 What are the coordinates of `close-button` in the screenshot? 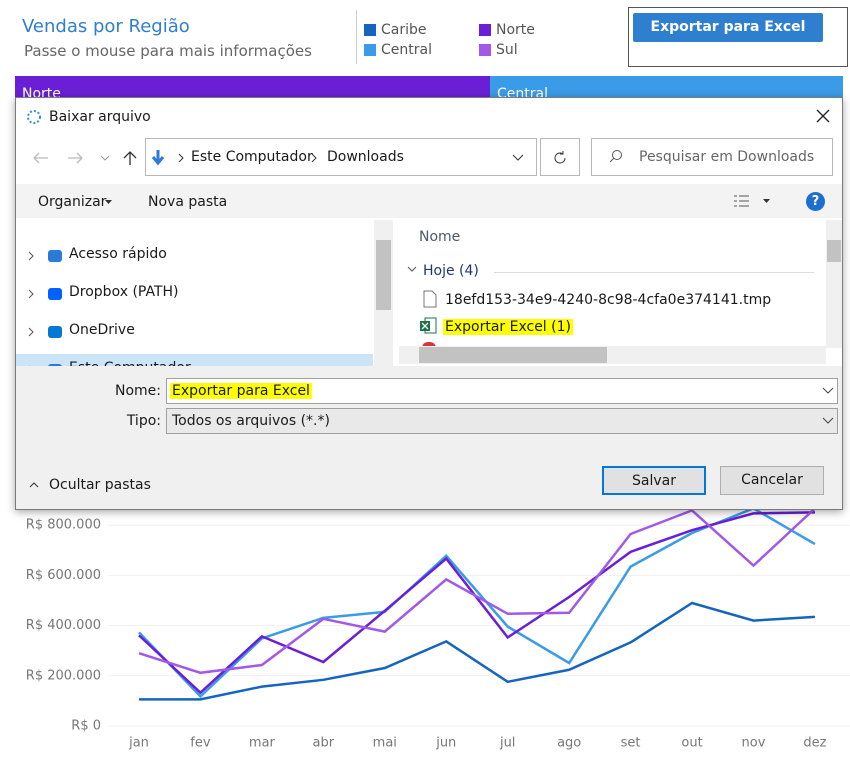 It's located at (823, 116).